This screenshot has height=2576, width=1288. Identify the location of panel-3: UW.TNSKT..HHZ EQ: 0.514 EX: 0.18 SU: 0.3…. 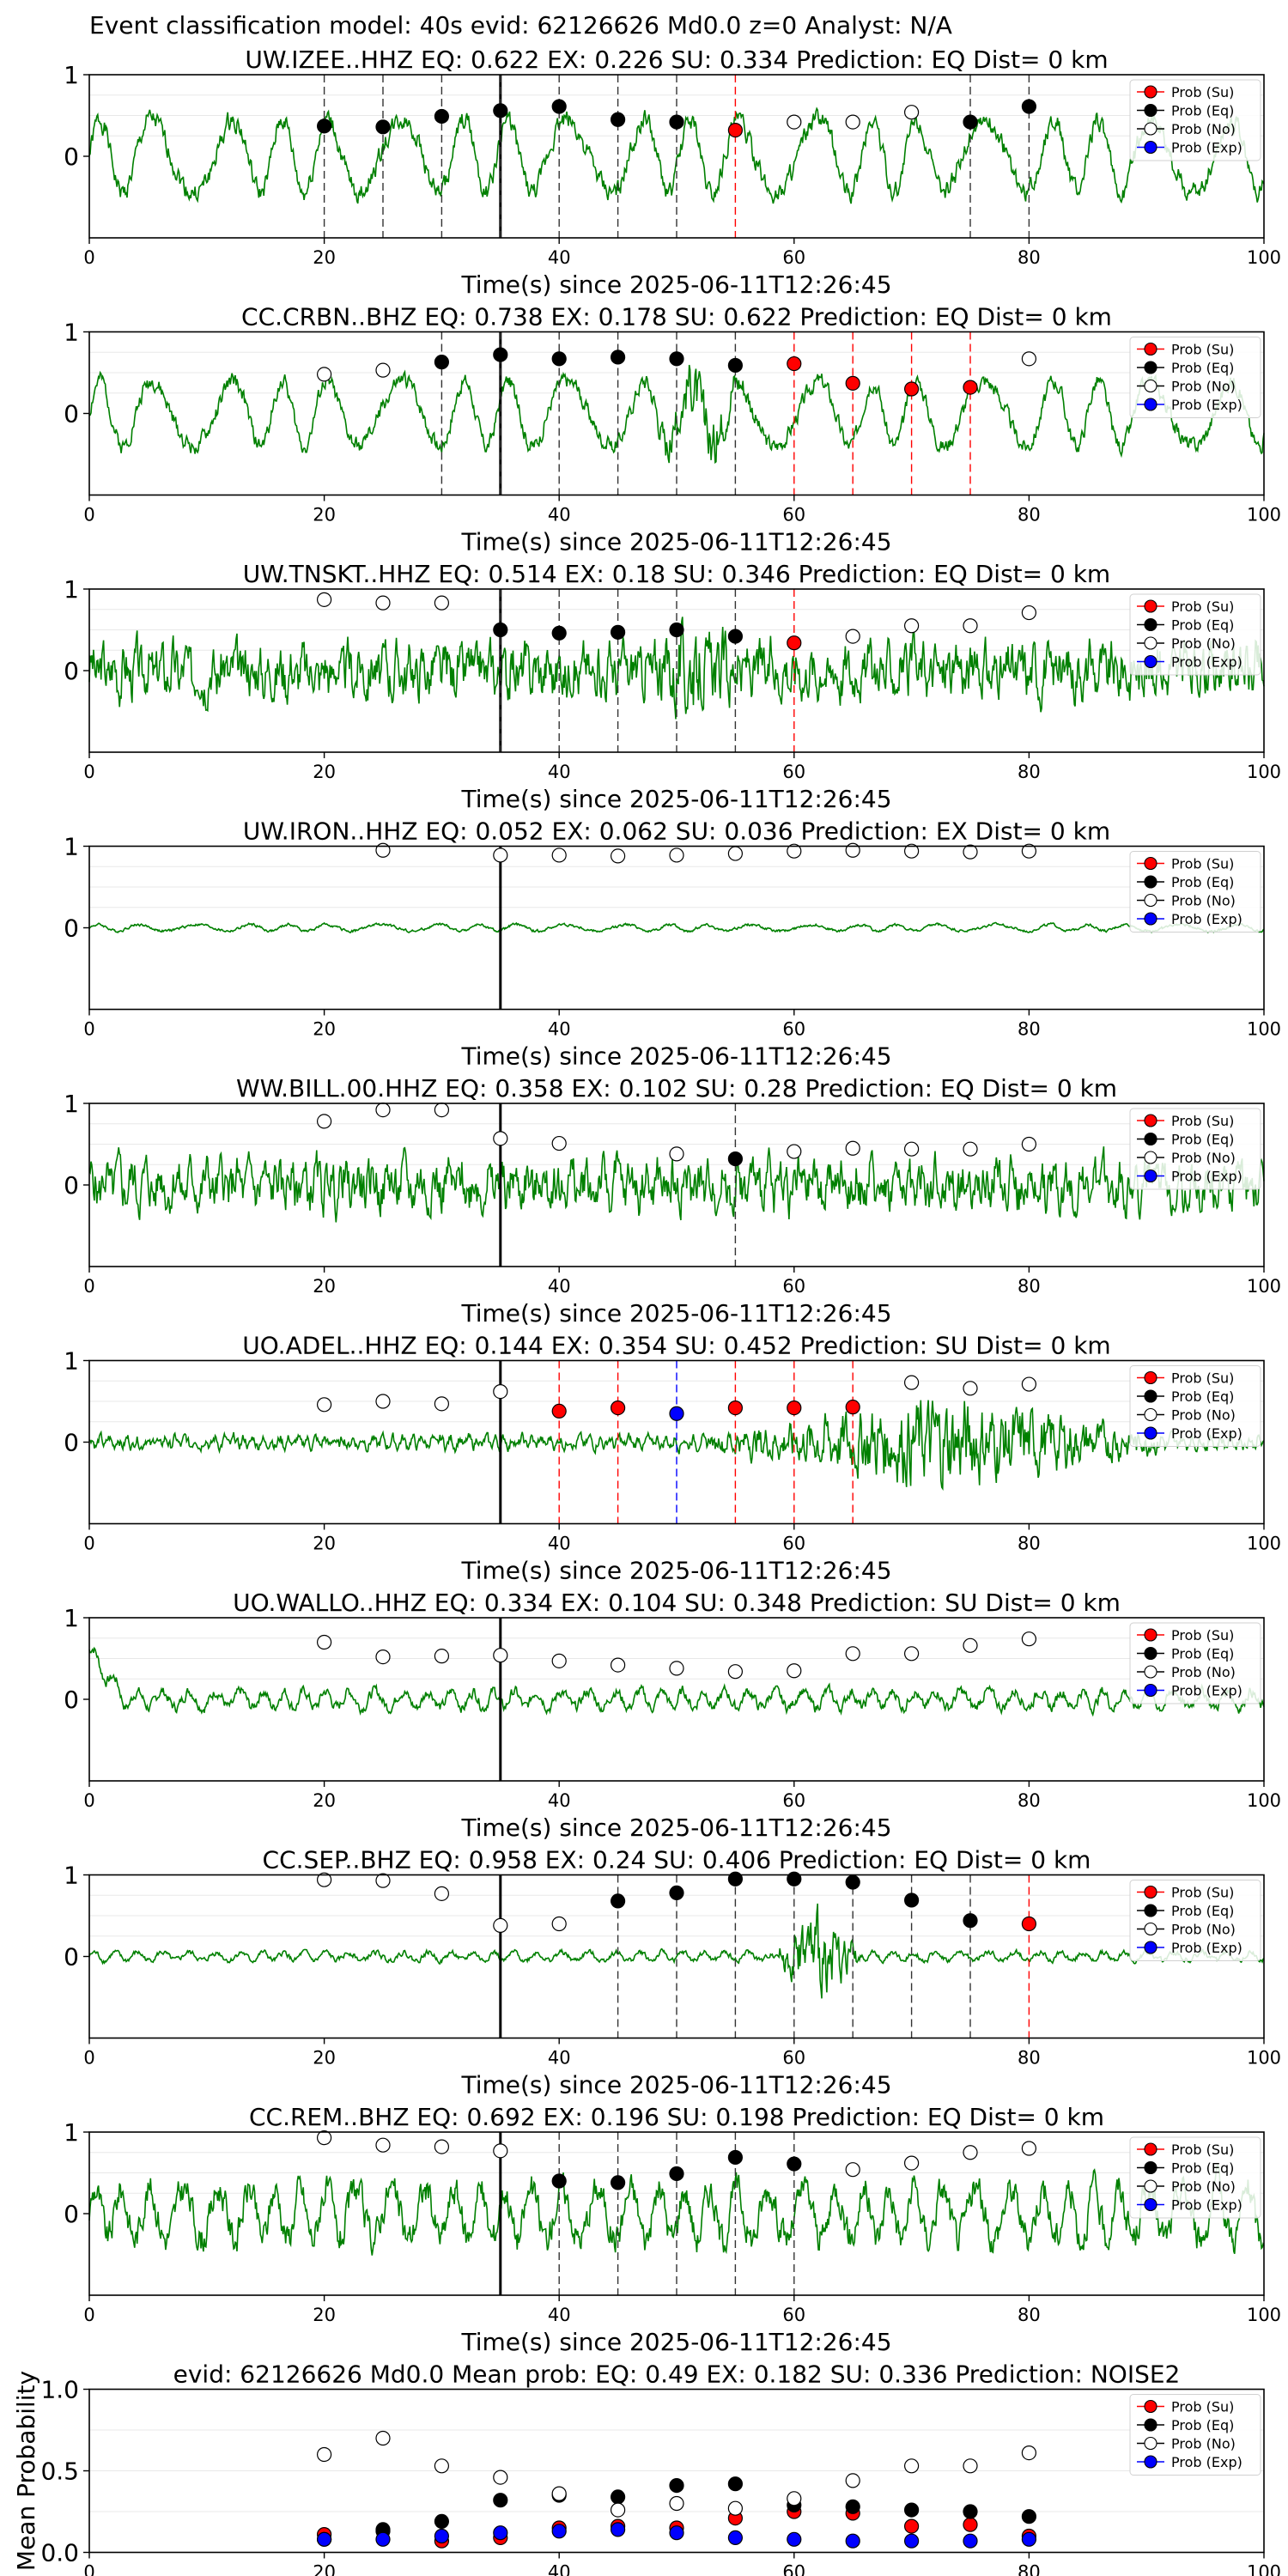
(673, 686).